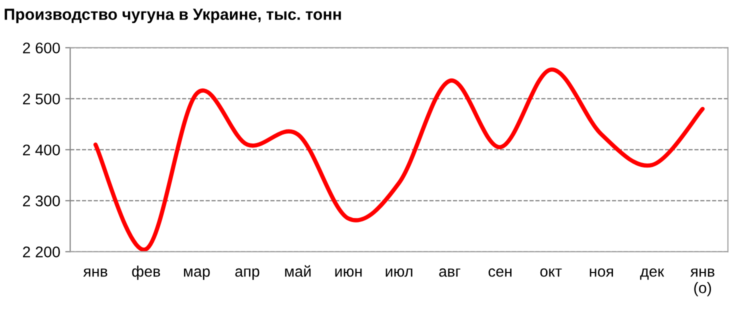 This screenshot has width=739, height=329. What do you see at coordinates (298, 271) in the screenshot?
I see `x-tick-label: май` at bounding box center [298, 271].